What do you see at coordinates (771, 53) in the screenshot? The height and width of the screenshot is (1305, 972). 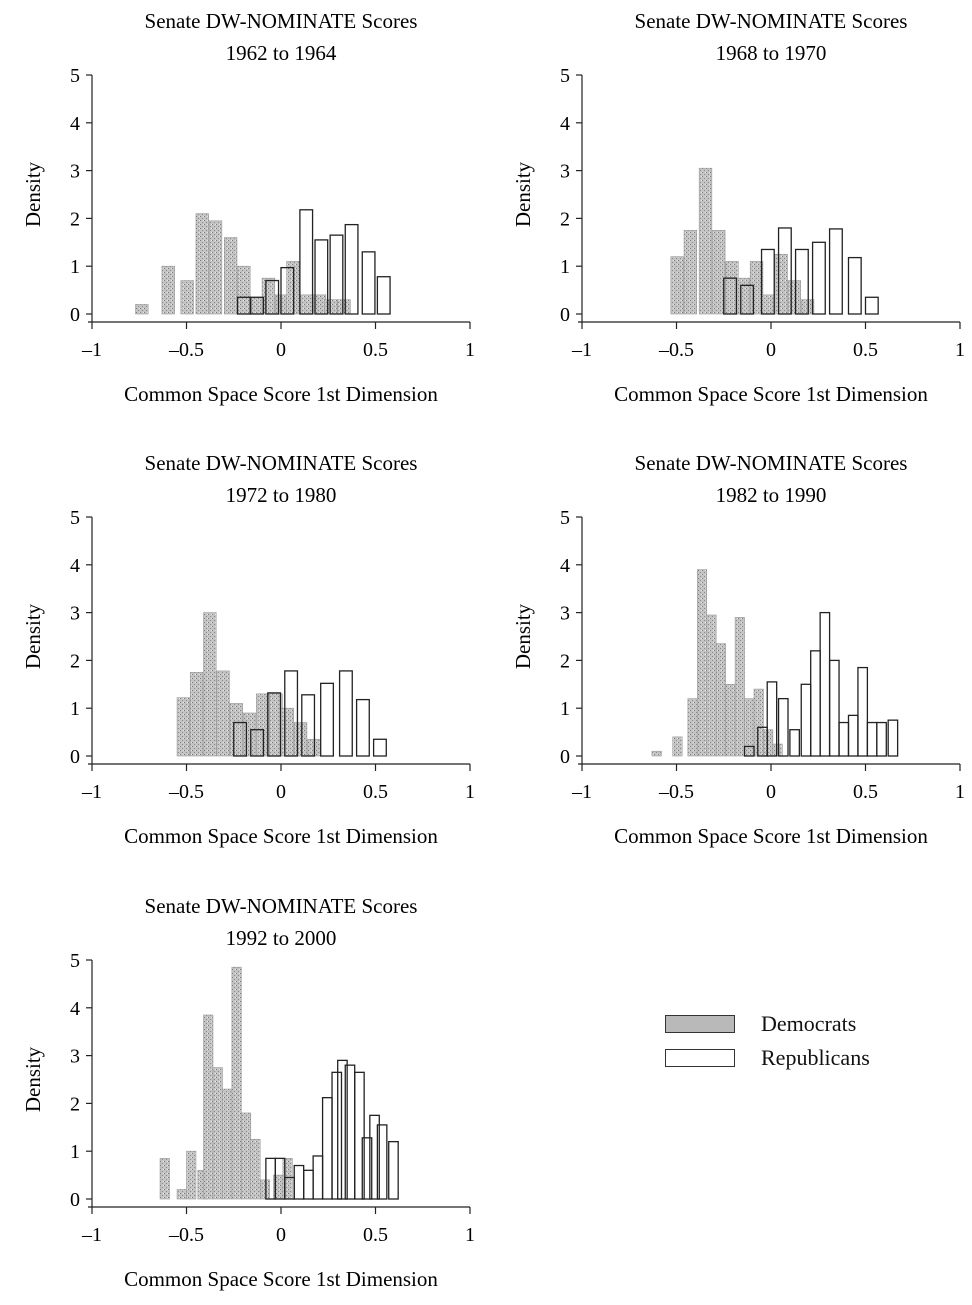 I see `chart-subtitle: 1968 to 1970` at bounding box center [771, 53].